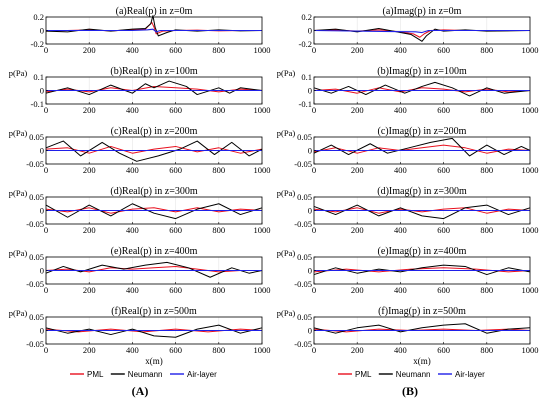 The height and width of the screenshot is (401, 550). Describe the element at coordinates (95, 374) in the screenshot. I see `legend-label-pml: PML` at that location.